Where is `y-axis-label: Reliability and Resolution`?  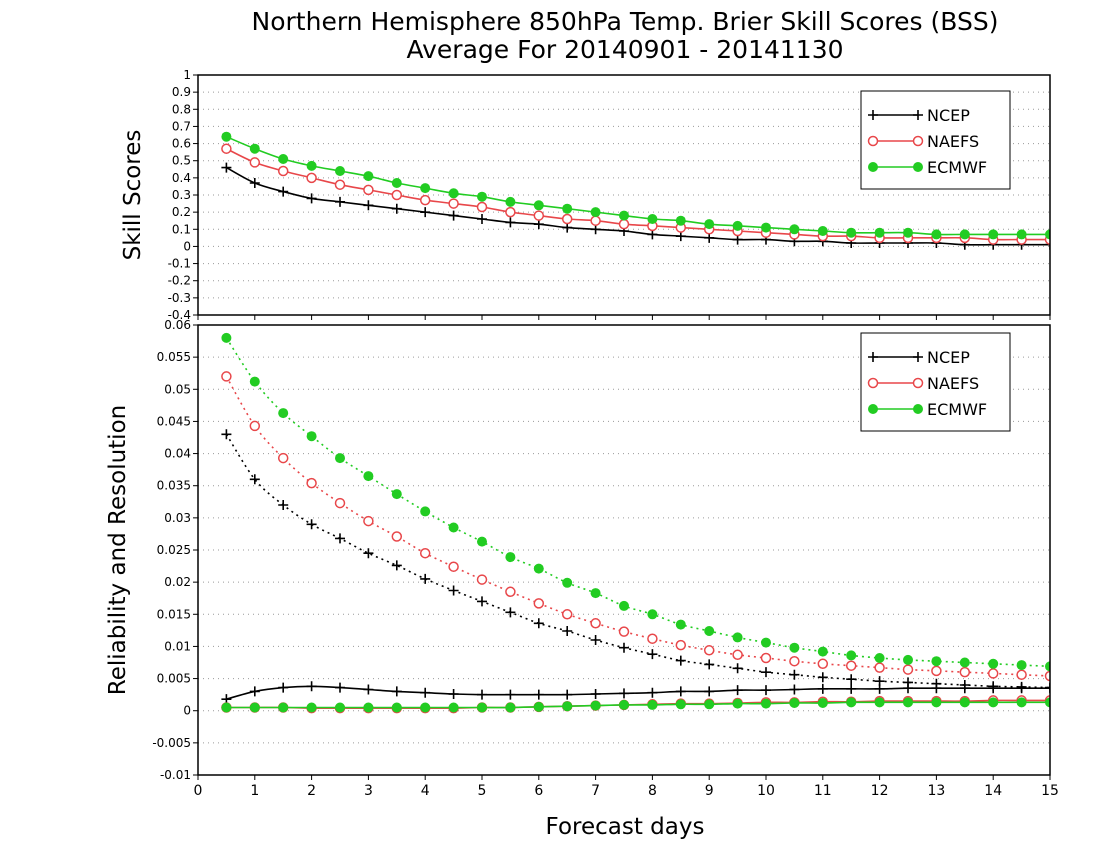
y-axis-label: Reliability and Resolution is located at coordinates (118, 550).